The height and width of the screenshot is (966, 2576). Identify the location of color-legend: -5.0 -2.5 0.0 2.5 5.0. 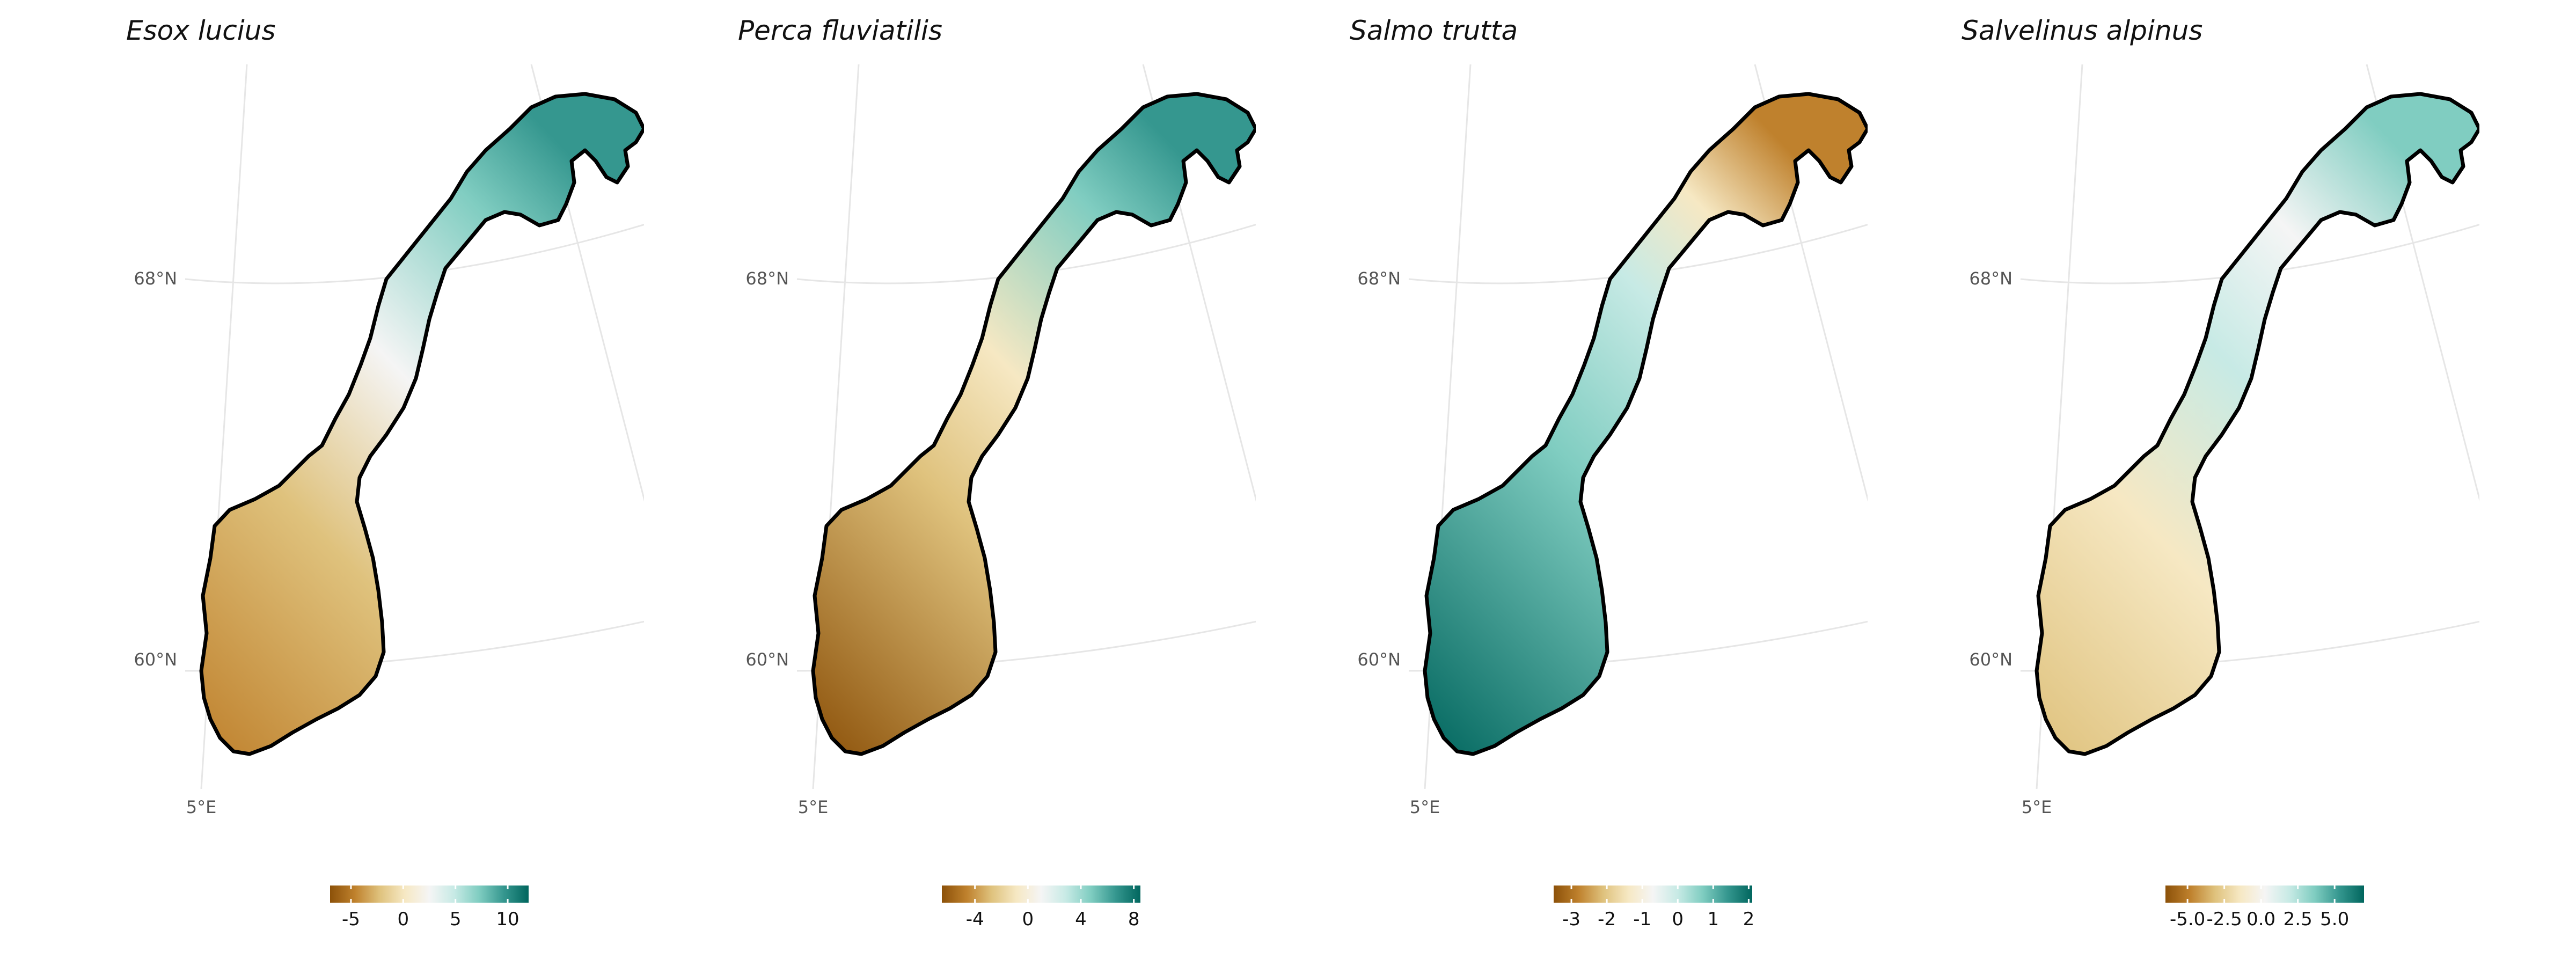
(2264, 907).